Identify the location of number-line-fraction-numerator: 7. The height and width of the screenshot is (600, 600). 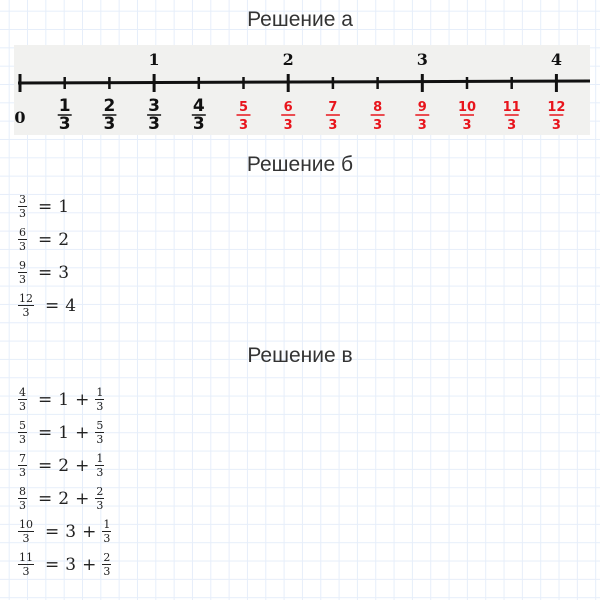
(332, 107).